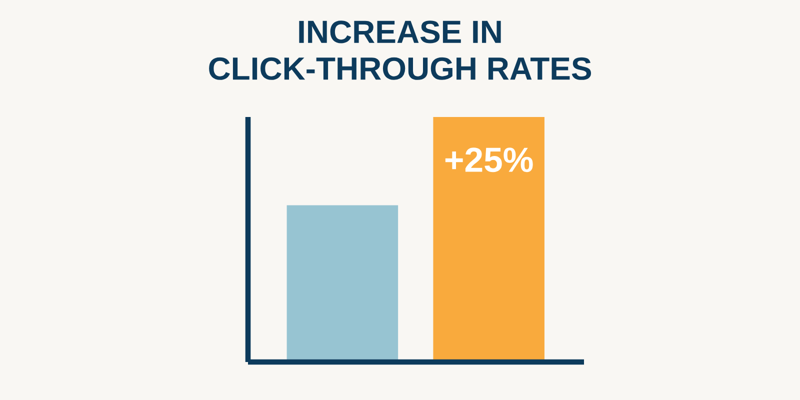 The height and width of the screenshot is (400, 800). What do you see at coordinates (400, 50) in the screenshot?
I see `chart-title: INCREASE IN CLICK-THROUGH RATES` at bounding box center [400, 50].